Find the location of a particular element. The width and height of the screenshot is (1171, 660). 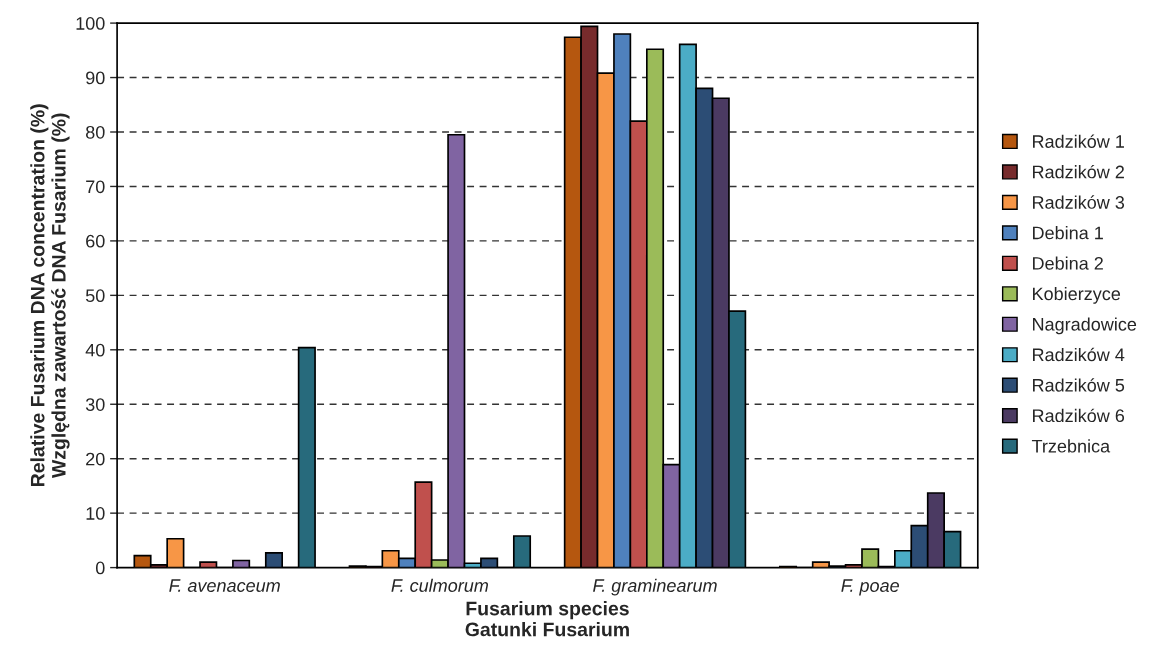

y-tick-label: 20 is located at coordinates (95, 459).